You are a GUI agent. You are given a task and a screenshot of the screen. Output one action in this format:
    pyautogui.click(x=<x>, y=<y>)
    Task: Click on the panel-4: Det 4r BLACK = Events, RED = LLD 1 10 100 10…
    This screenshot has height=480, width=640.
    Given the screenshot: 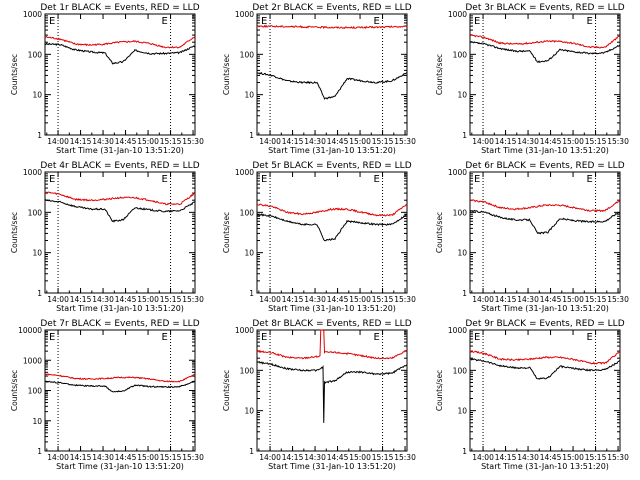 What is the action you would take?
    pyautogui.click(x=107, y=237)
    